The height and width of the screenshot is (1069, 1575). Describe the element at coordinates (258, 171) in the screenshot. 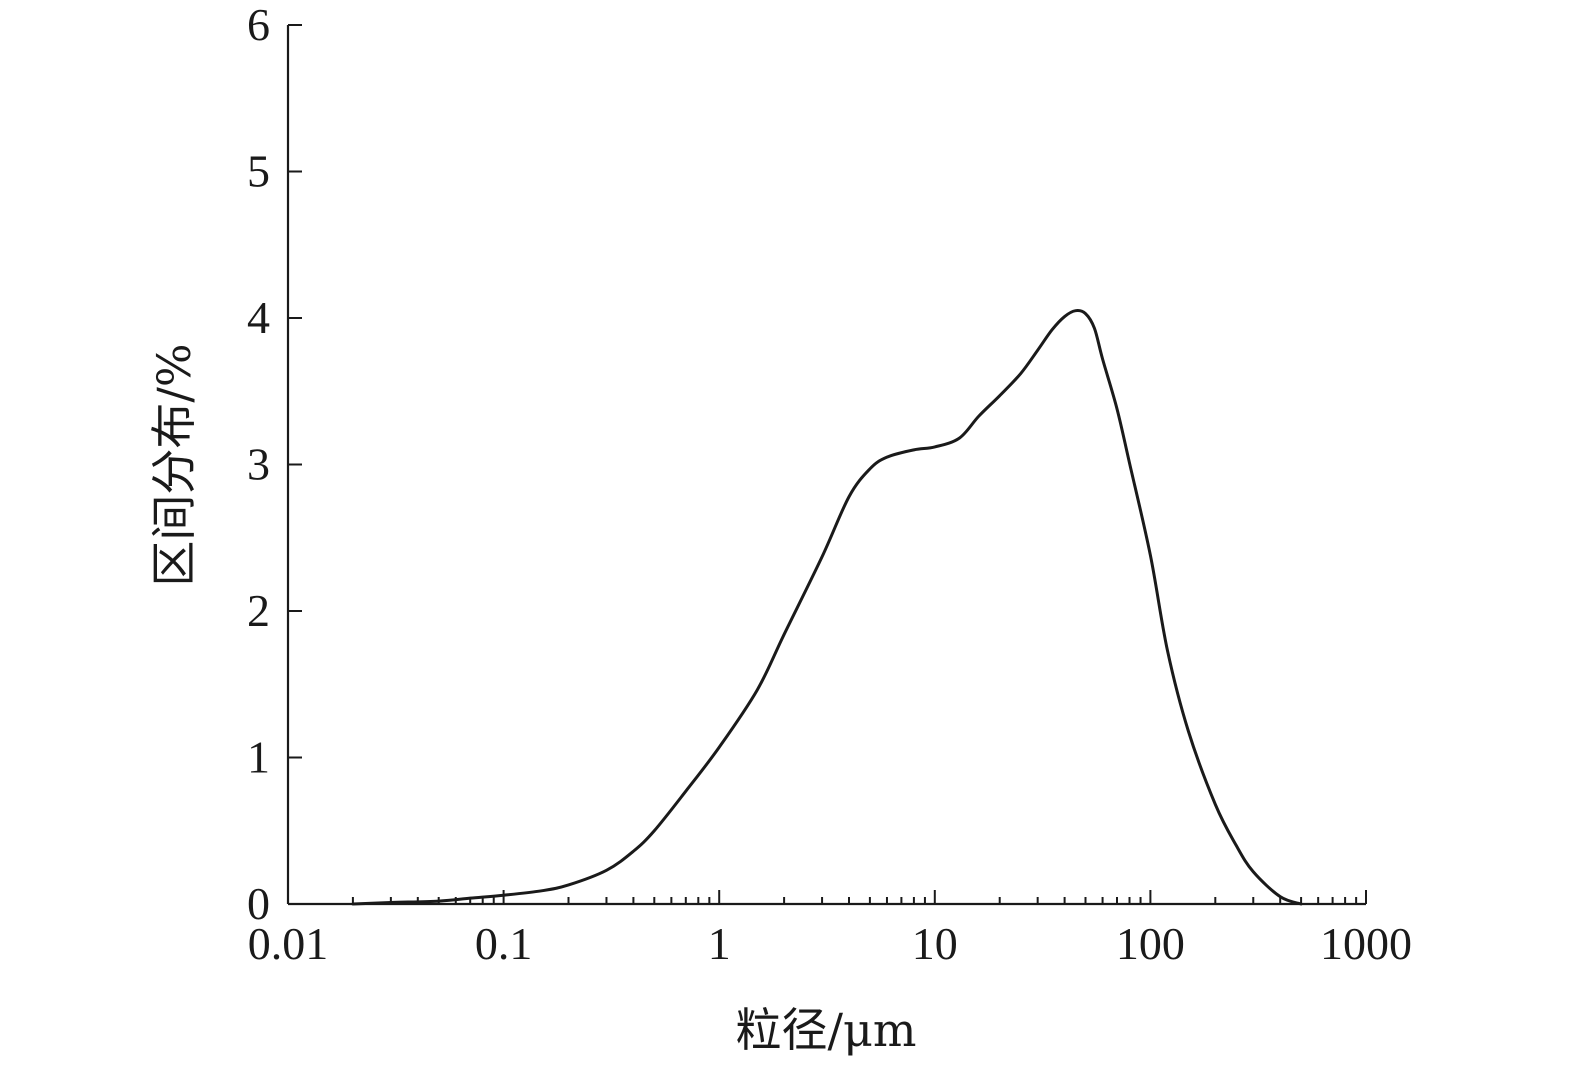

I see `y-tick-label: 5` at that location.